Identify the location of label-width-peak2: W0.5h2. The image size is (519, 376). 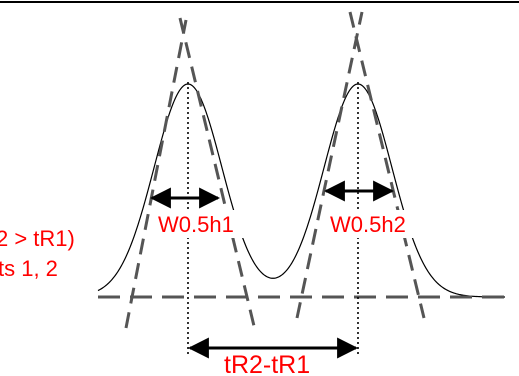
(368, 224).